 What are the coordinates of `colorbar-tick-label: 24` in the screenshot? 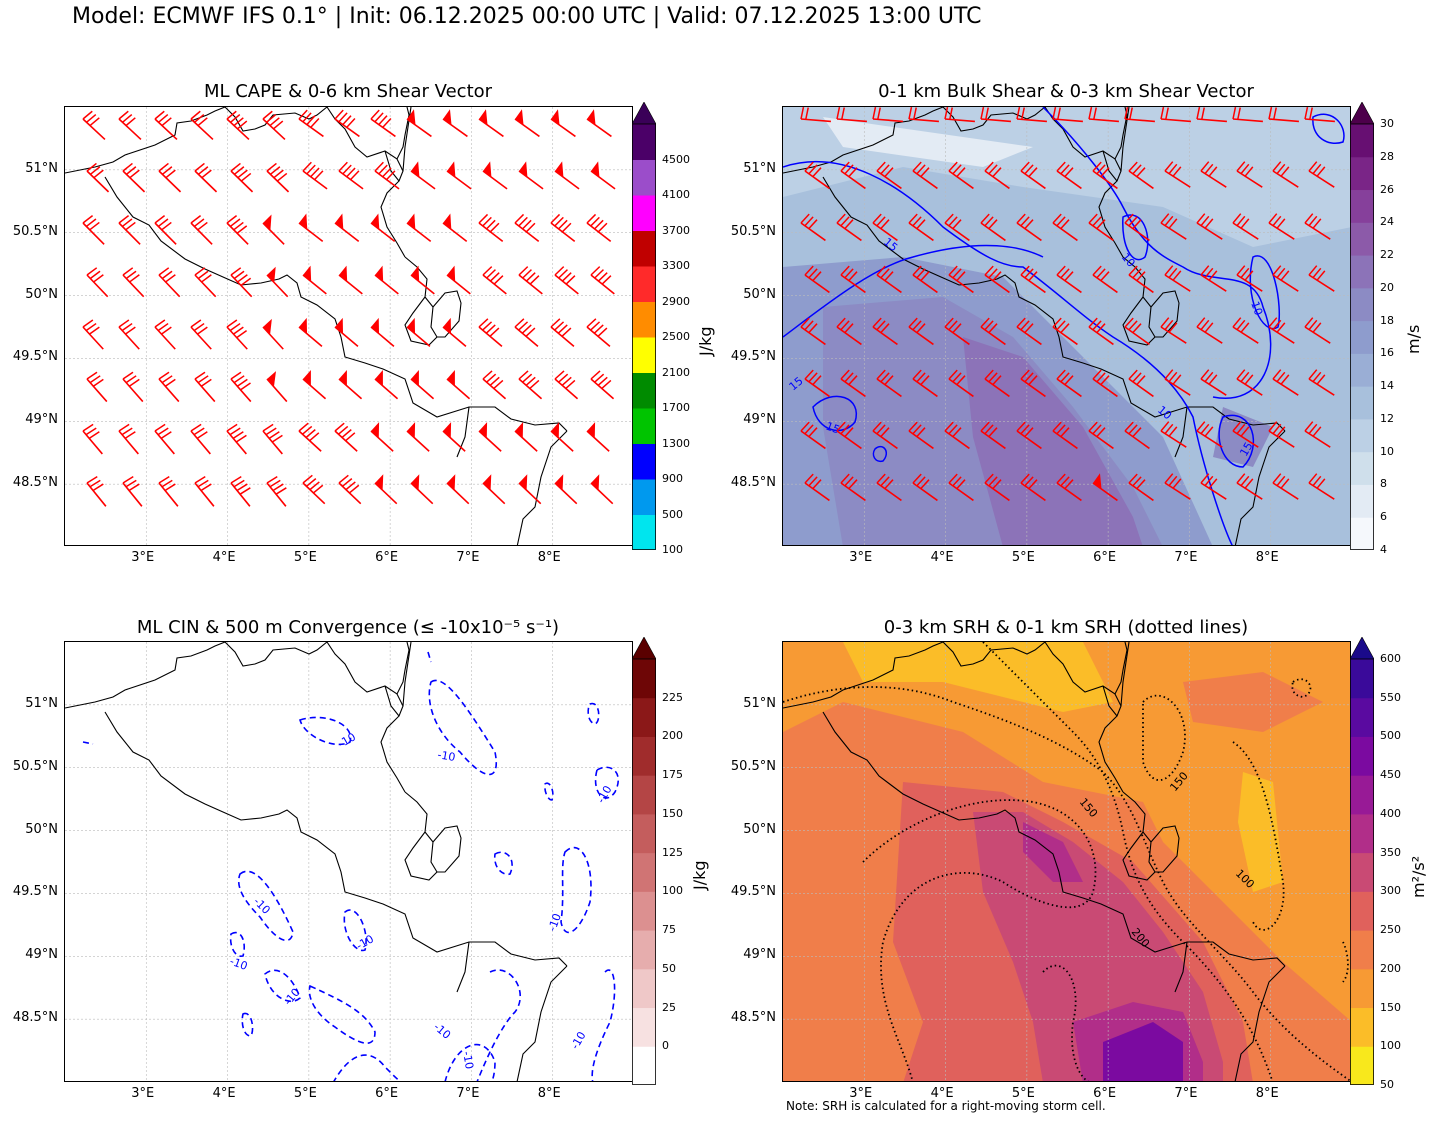 It's located at (1387, 222).